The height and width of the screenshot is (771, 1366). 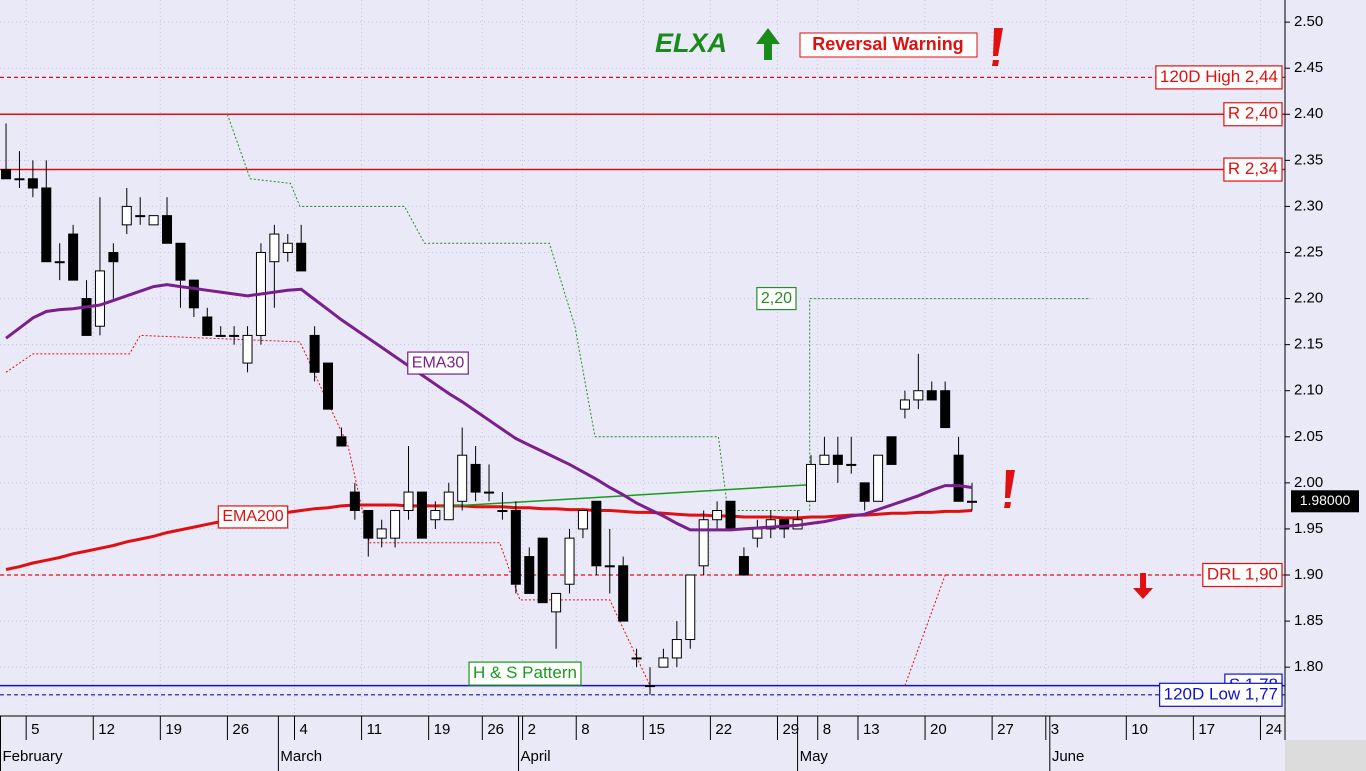 What do you see at coordinates (1308, 205) in the screenshot?
I see `y-tick-label: 2.30` at bounding box center [1308, 205].